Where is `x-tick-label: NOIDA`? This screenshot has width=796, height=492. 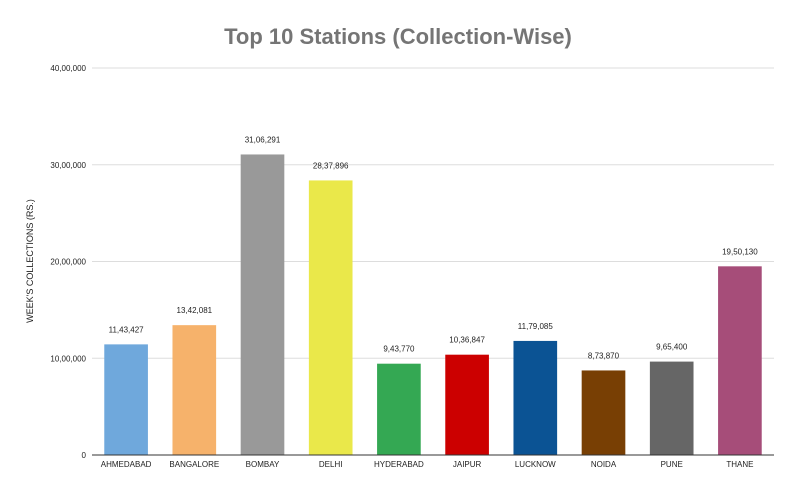 x-tick-label: NOIDA is located at coordinates (604, 464).